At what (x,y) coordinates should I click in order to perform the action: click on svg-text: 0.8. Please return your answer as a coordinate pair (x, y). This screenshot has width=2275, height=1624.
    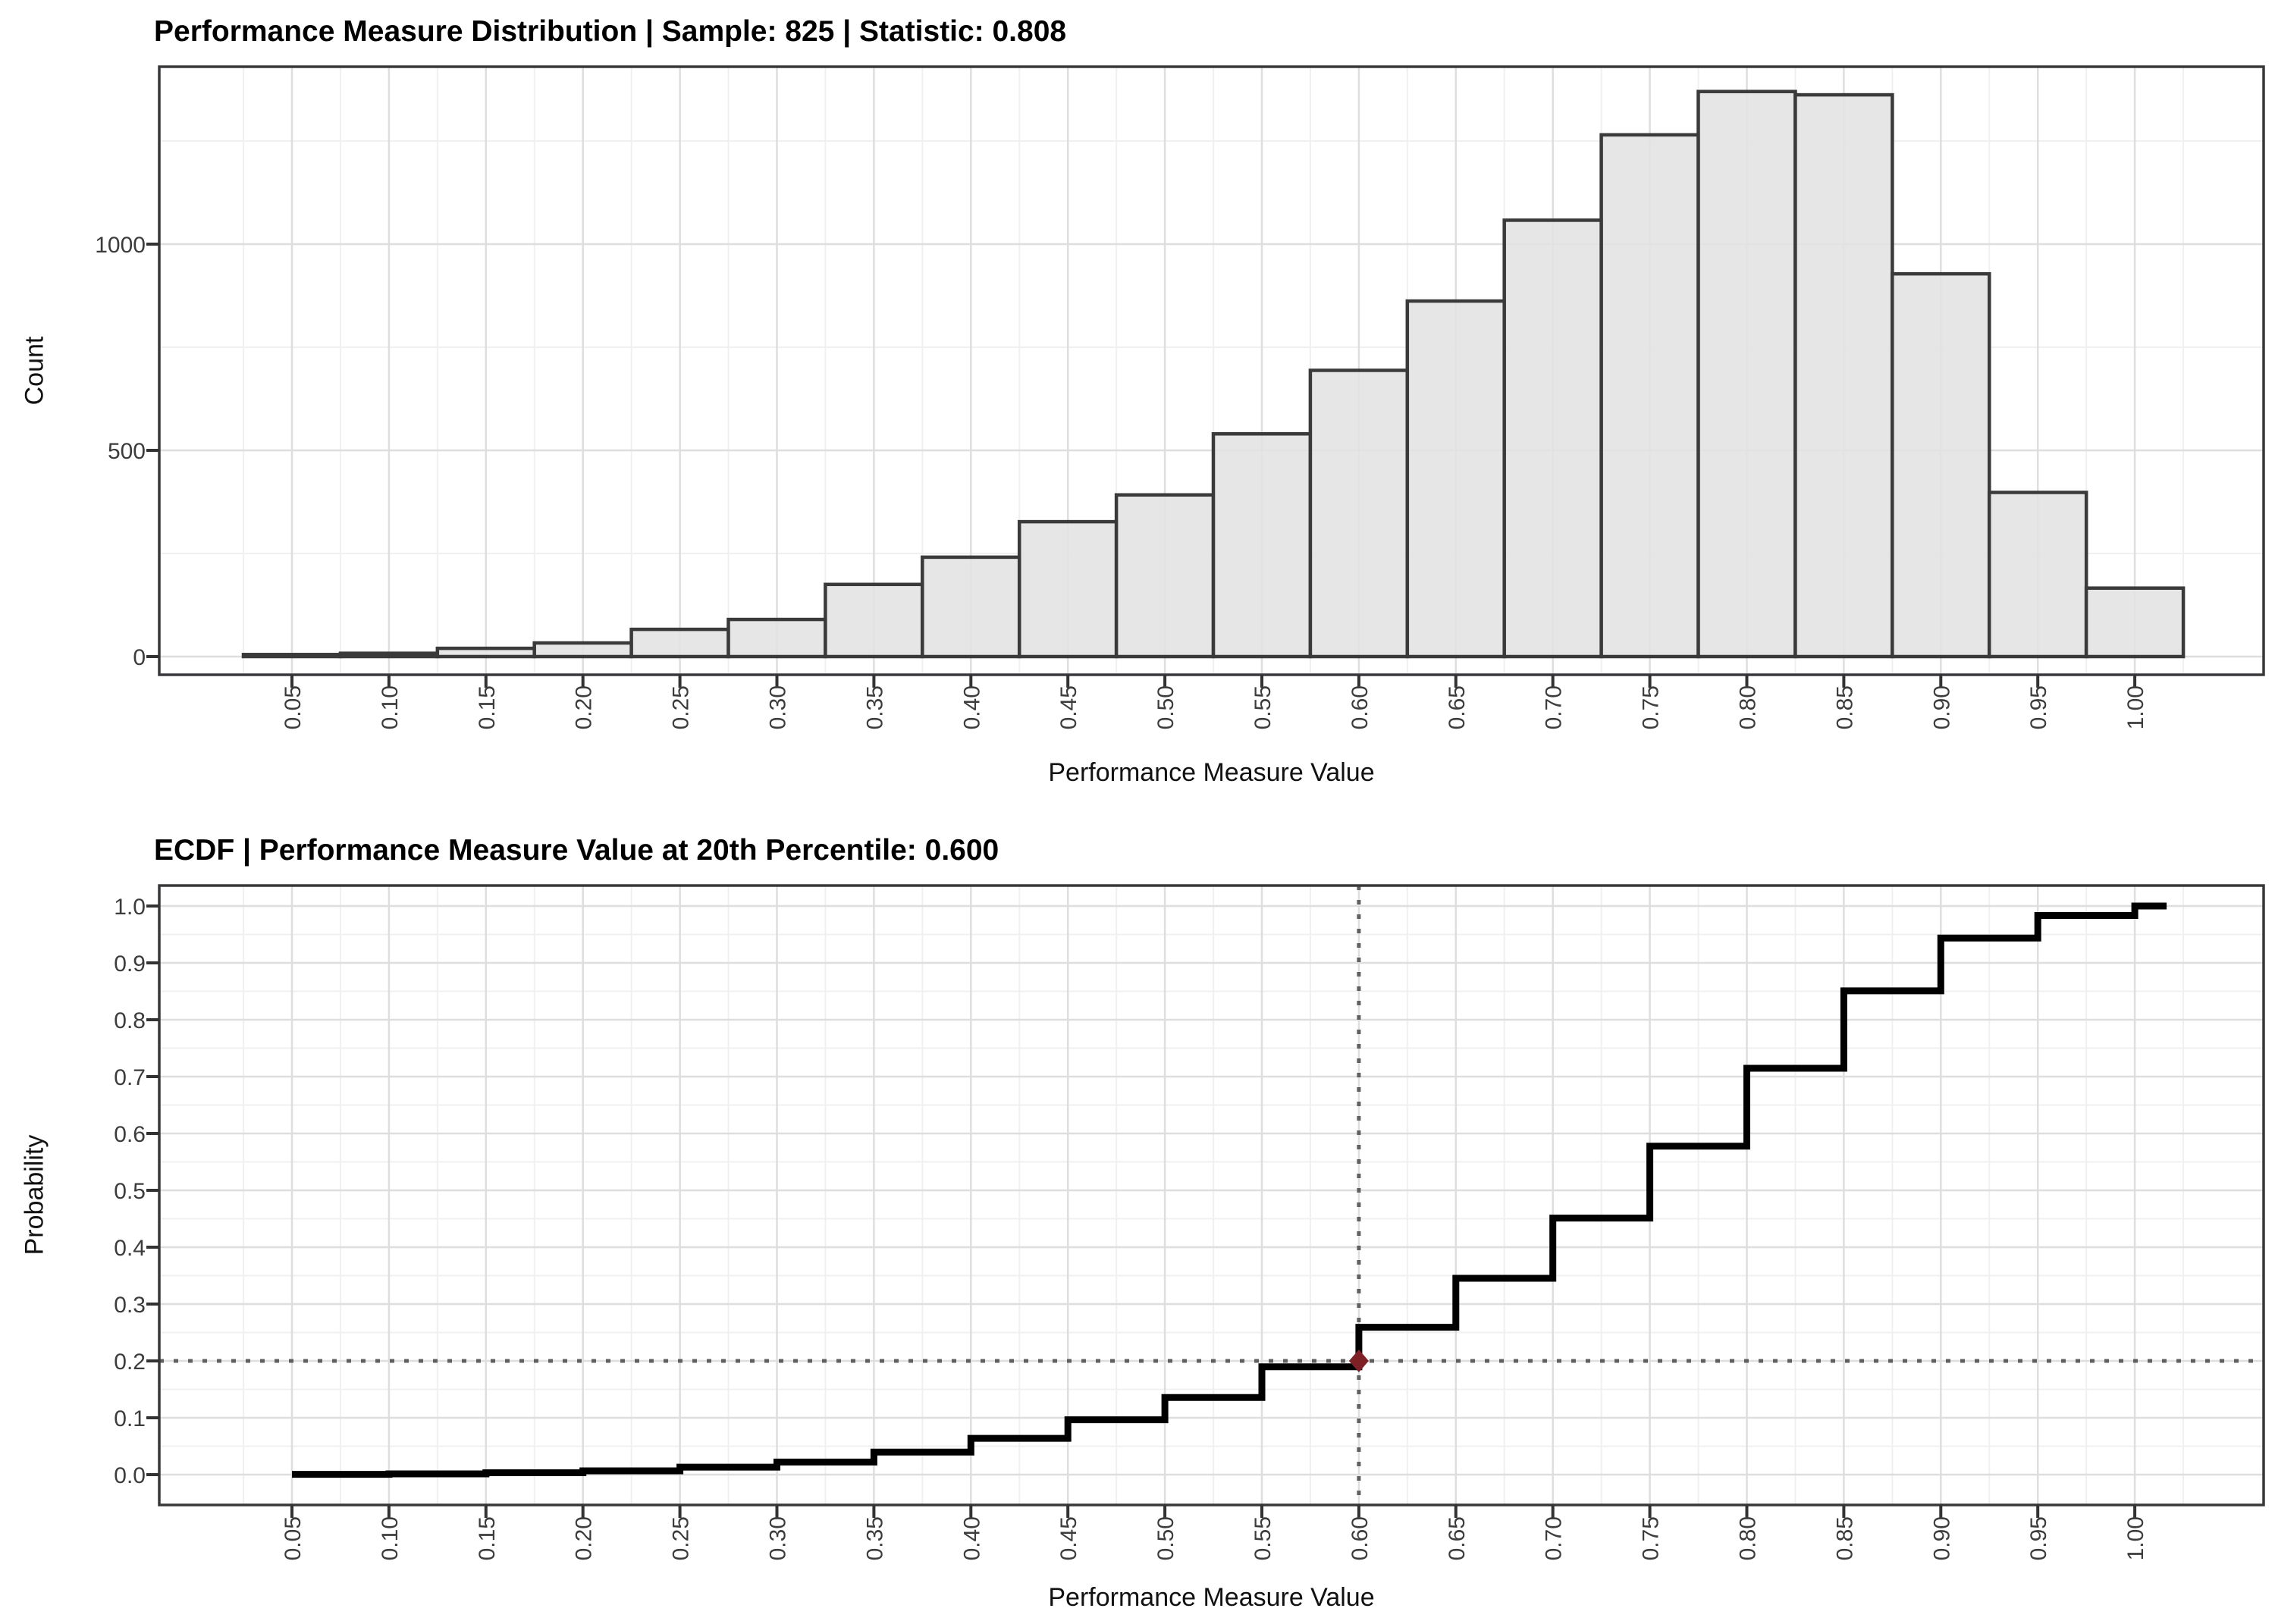
    Looking at the image, I should click on (130, 1020).